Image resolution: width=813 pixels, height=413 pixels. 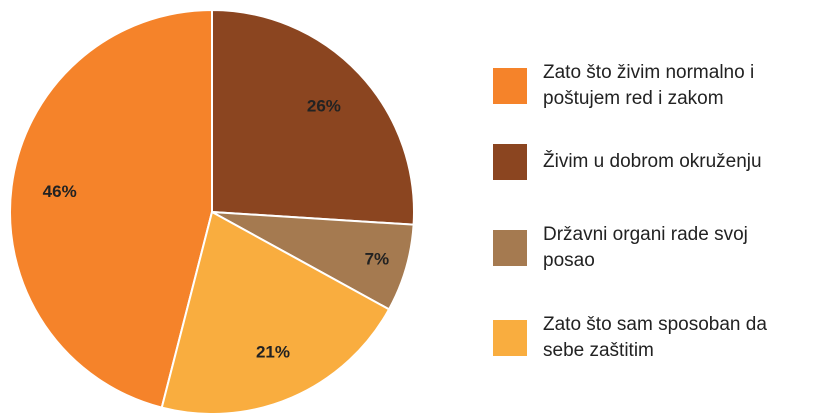 I want to click on data-label: 26%, so click(x=324, y=105).